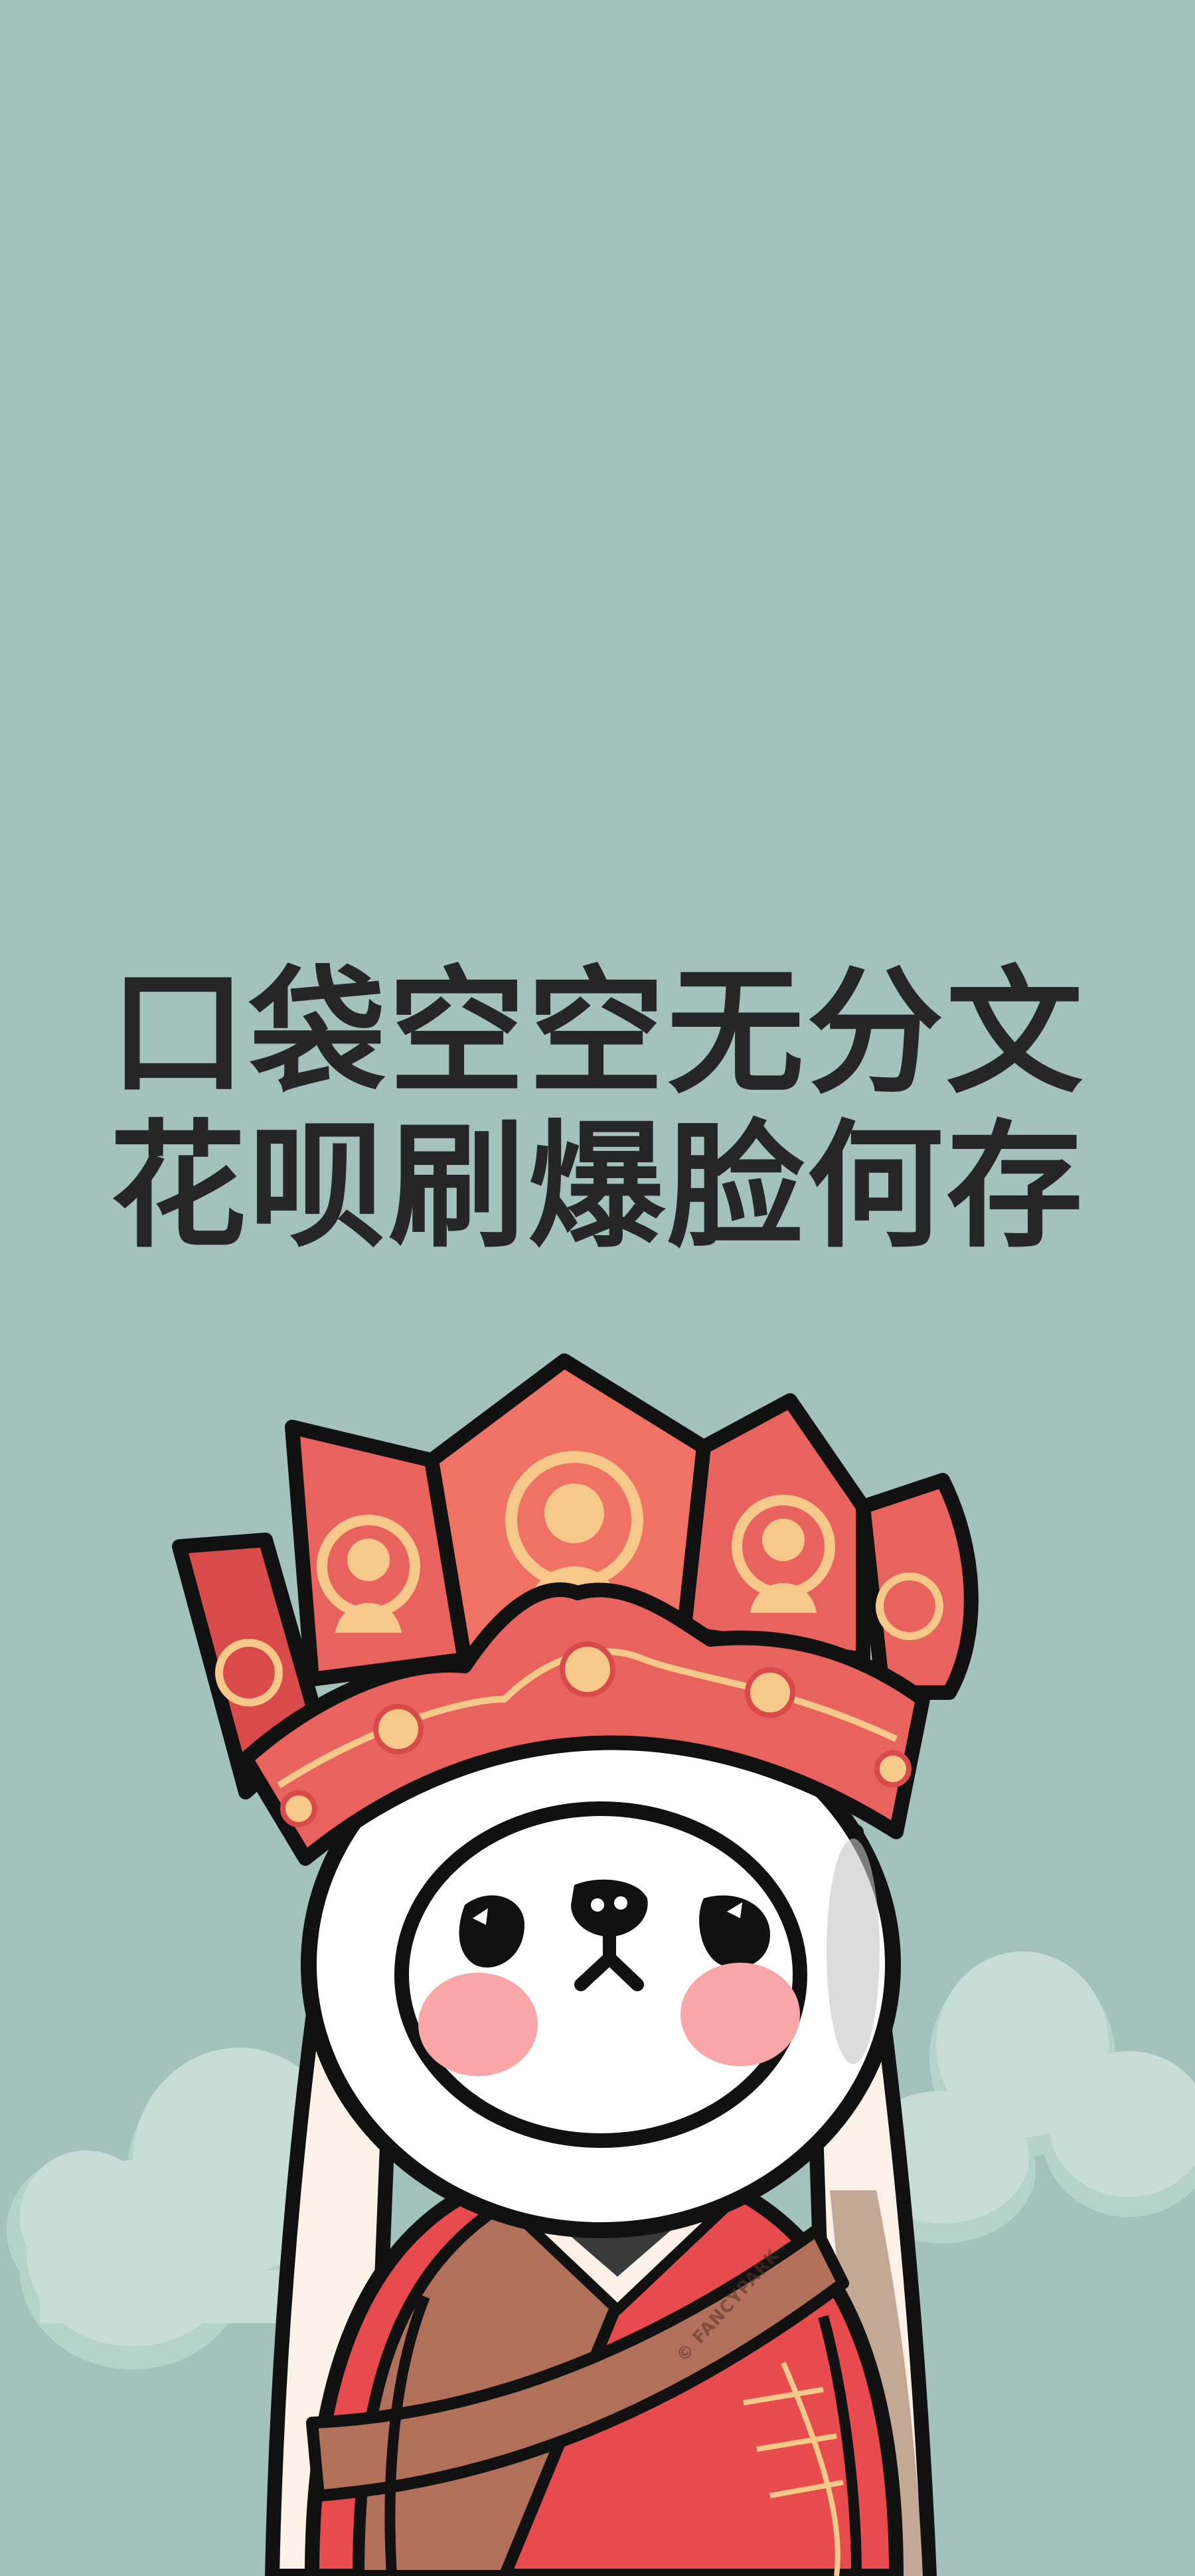  What do you see at coordinates (609, 1961) in the screenshot?
I see `mouth-icon` at bounding box center [609, 1961].